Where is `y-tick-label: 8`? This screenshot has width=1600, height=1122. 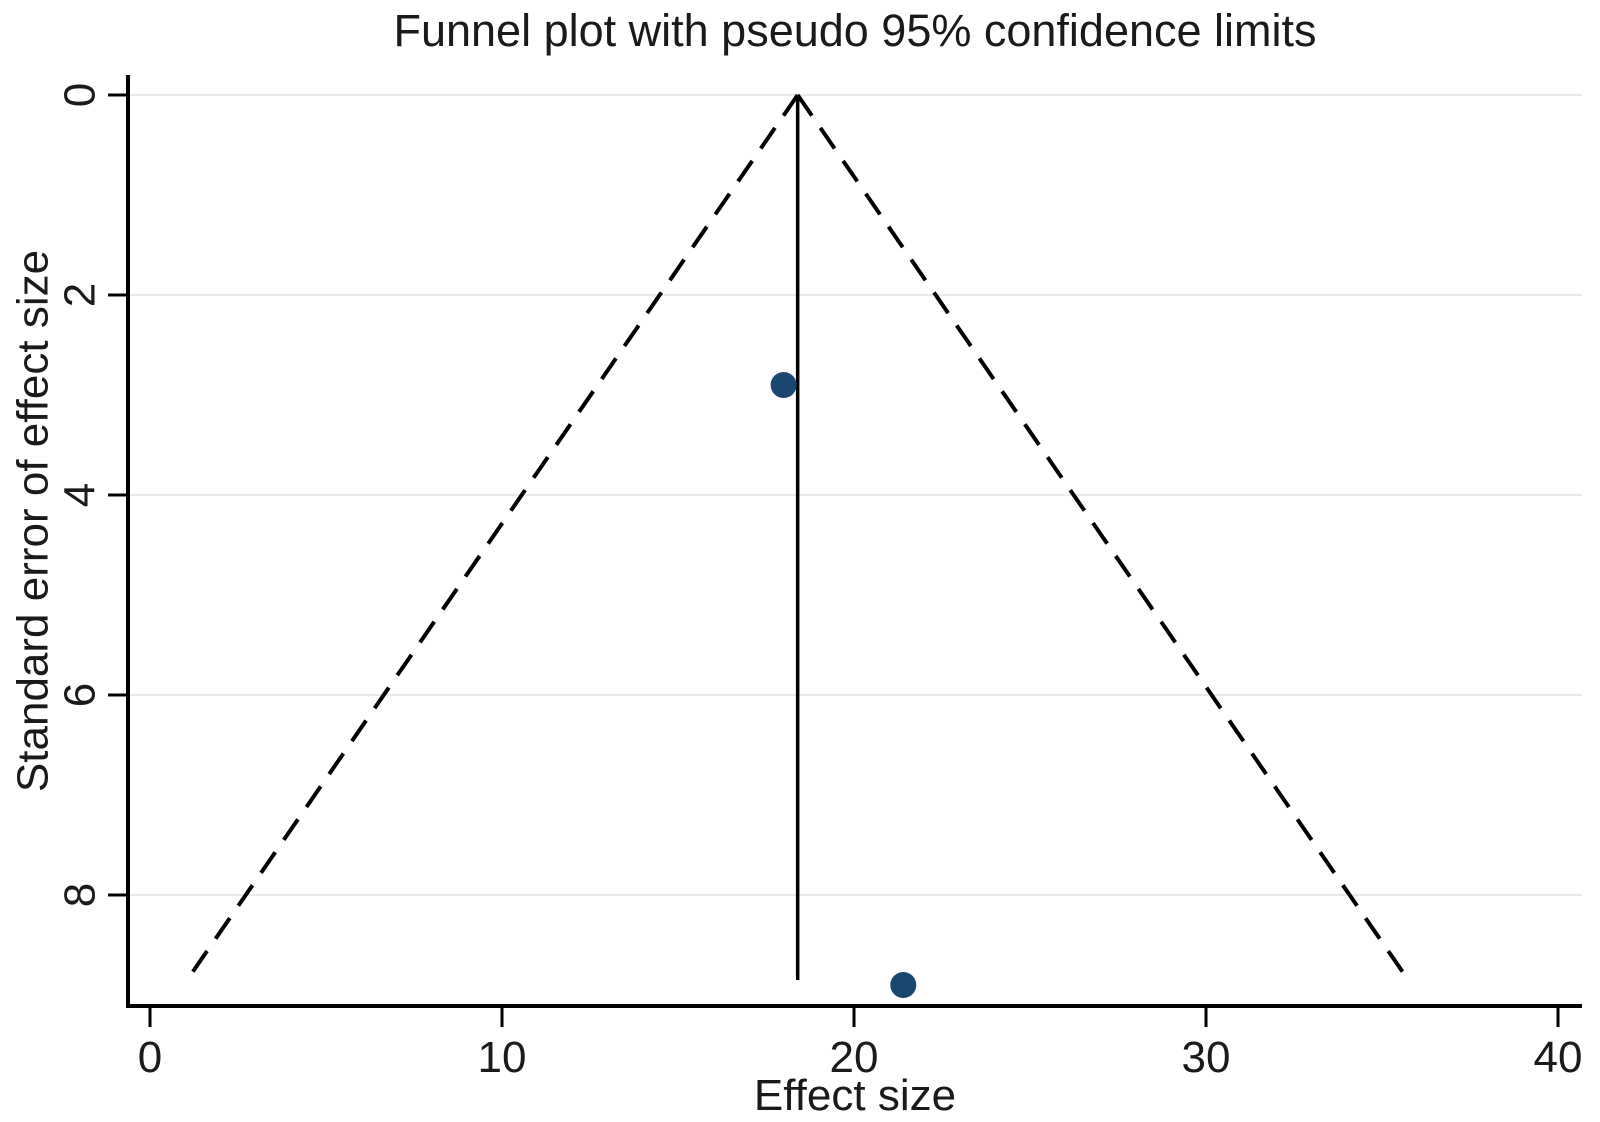 y-tick-label: 8 is located at coordinates (80, 895).